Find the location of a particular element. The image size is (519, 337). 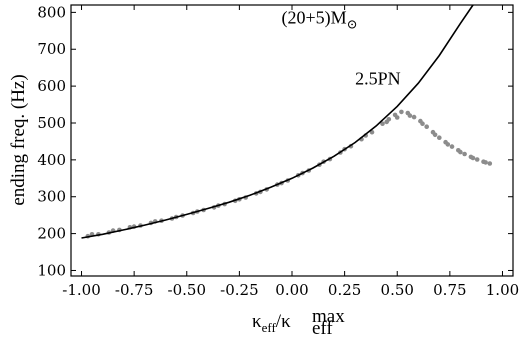

y-tick-label: 200 is located at coordinates (51, 234).